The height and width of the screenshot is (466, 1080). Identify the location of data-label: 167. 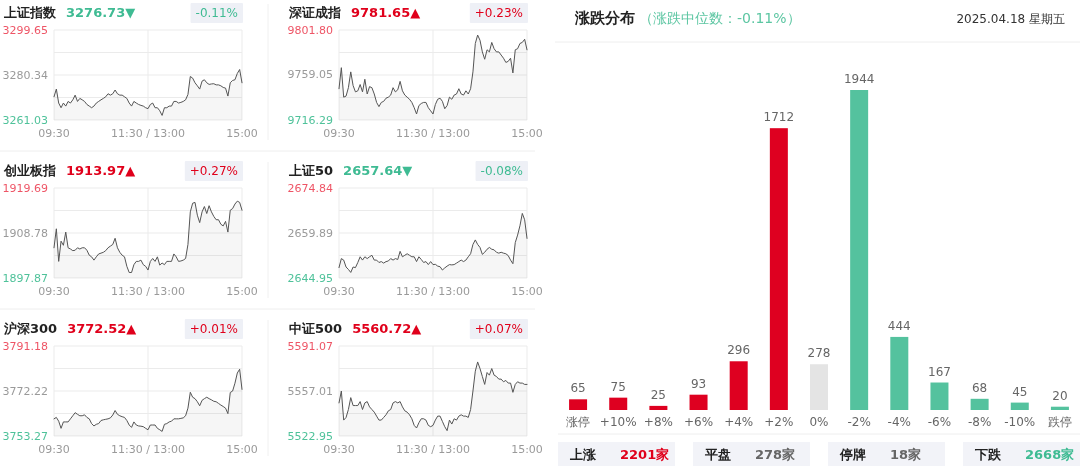
(939, 371).